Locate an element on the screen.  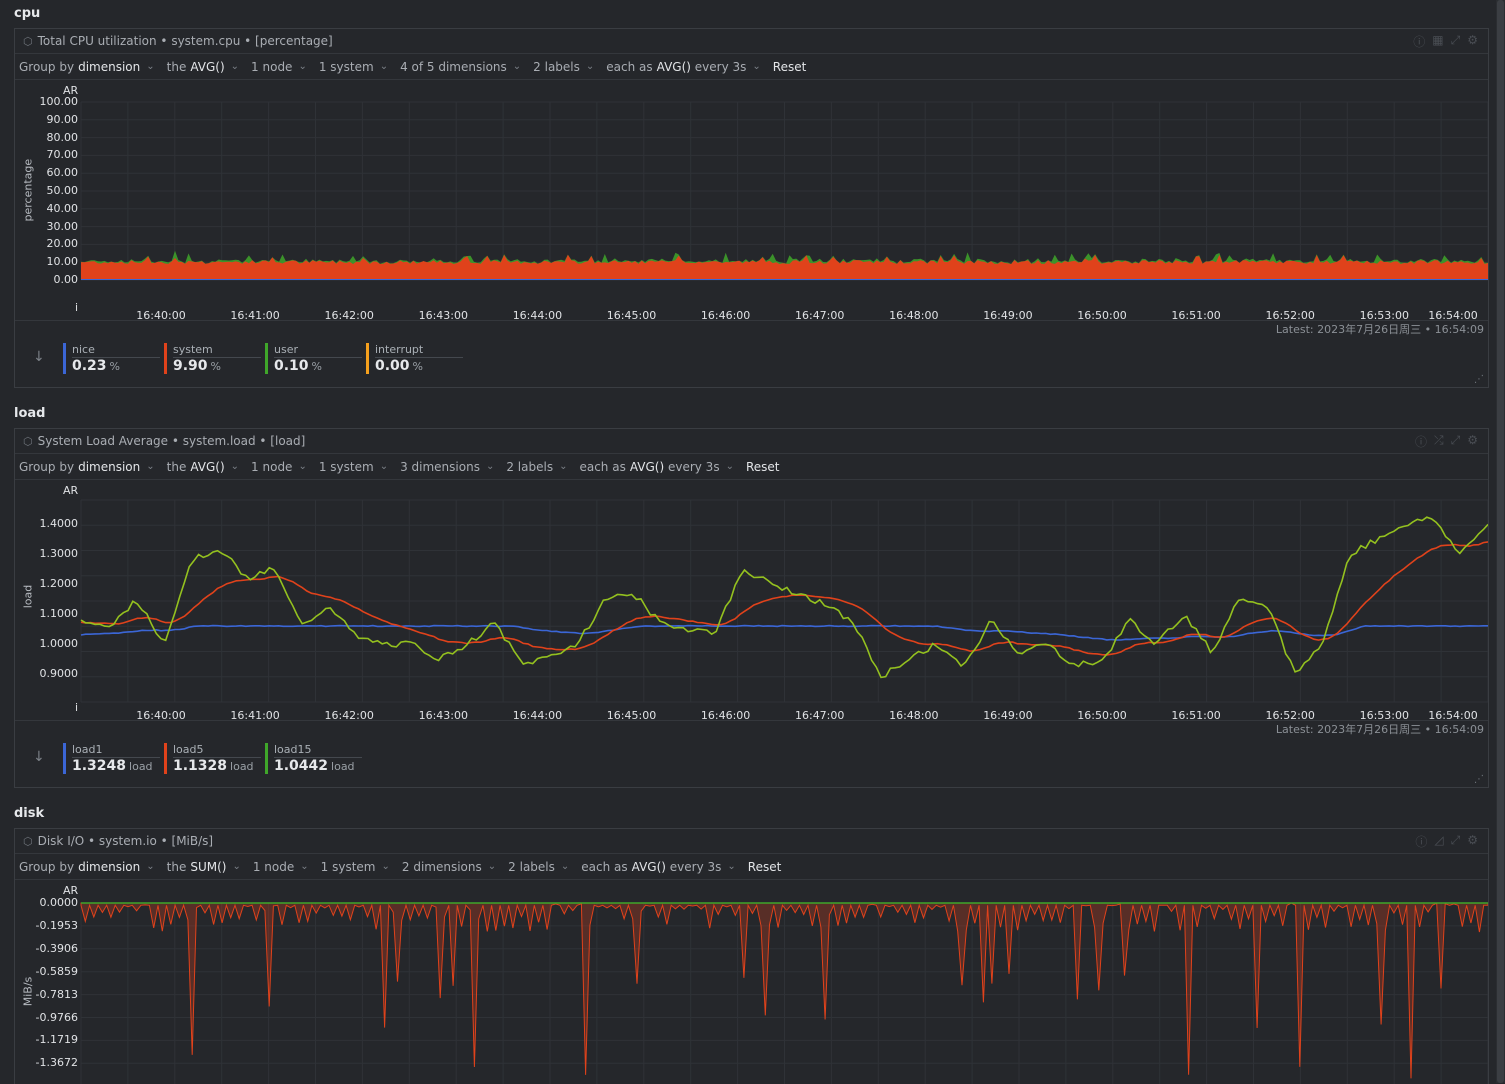
dimensions-label: 4 of 5 dimensions is located at coordinates (453, 66).